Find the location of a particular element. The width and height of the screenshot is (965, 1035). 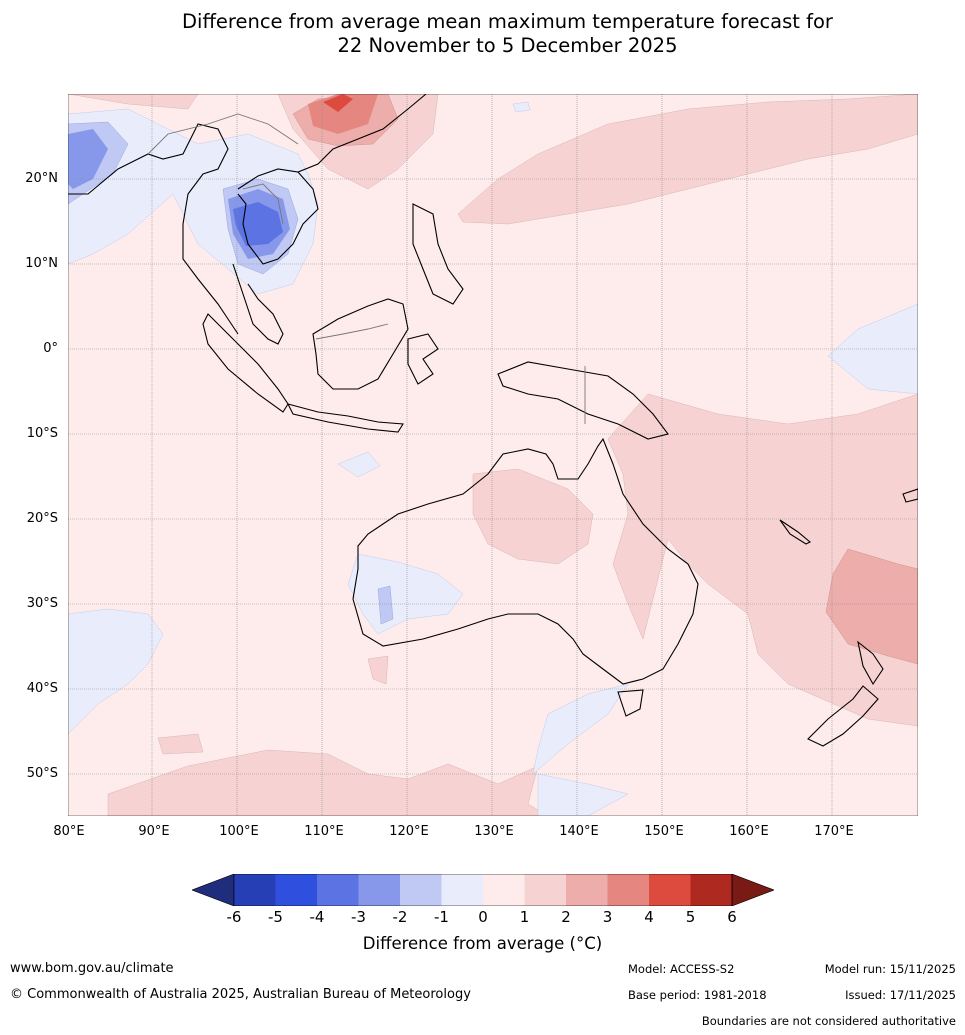

colorbar-tick-label: -3 is located at coordinates (358, 917).